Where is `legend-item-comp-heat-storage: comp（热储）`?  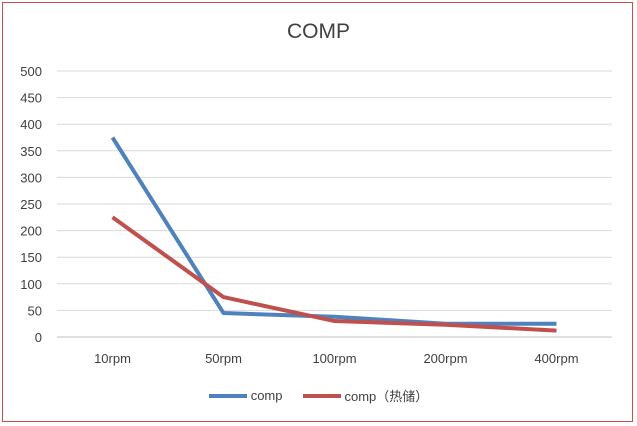
legend-item-comp-heat-storage: comp（热储） is located at coordinates (365, 395).